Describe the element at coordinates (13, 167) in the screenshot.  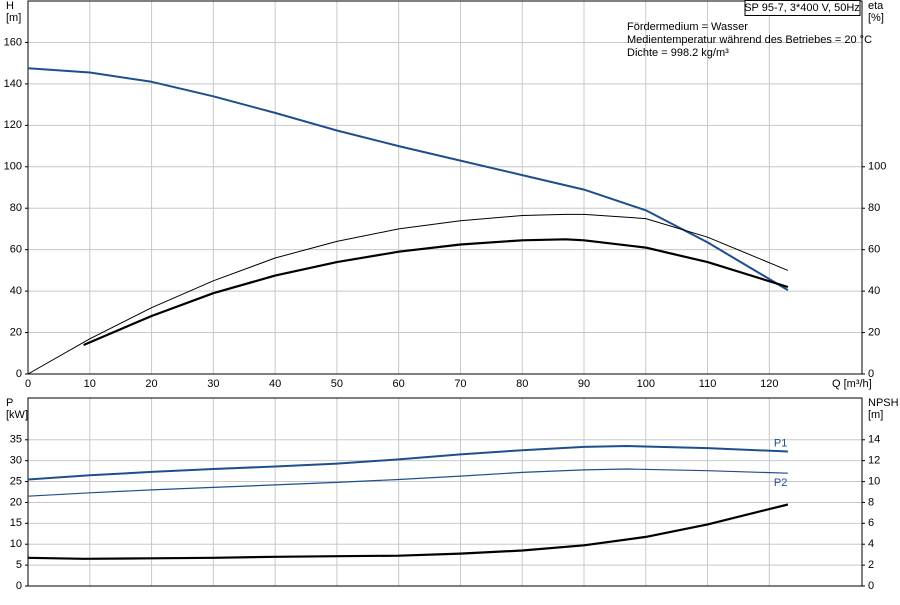
I see `y-tick-label: 100` at that location.